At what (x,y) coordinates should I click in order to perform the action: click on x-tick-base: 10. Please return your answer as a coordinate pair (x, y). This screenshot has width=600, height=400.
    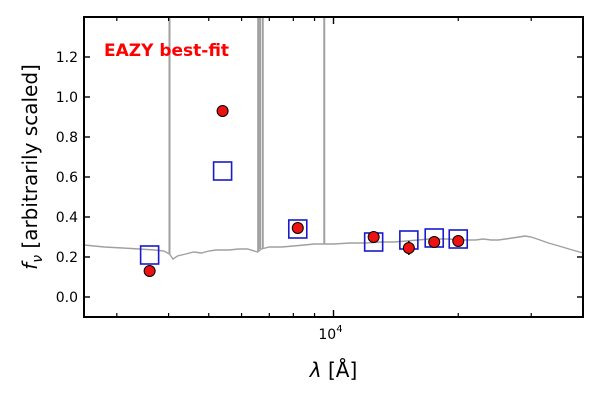
    Looking at the image, I should click on (327, 335).